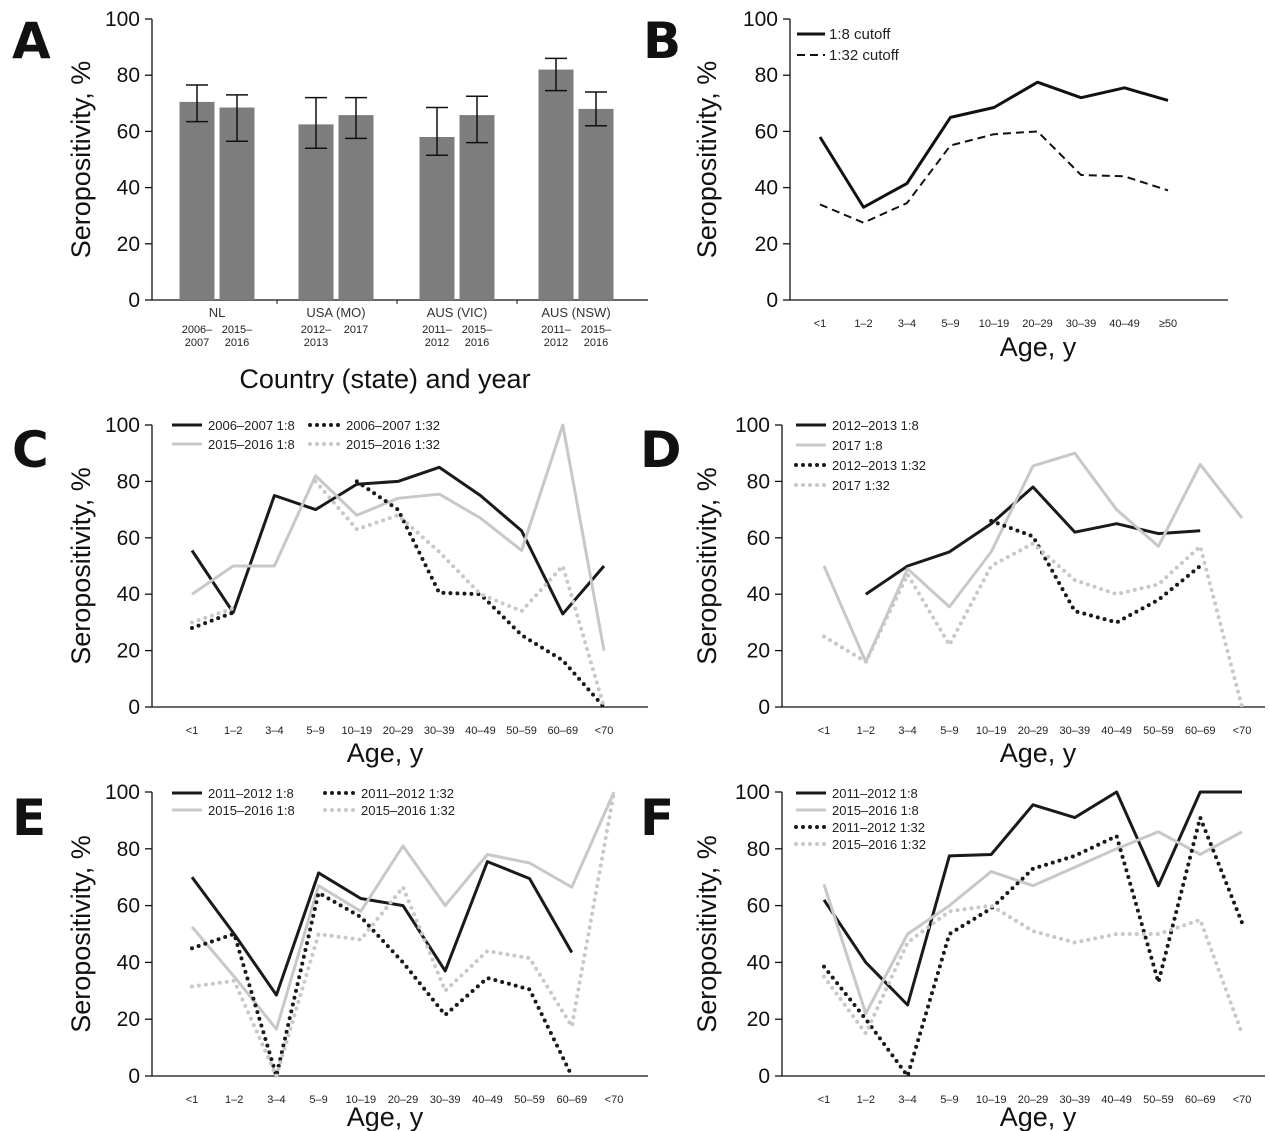 The height and width of the screenshot is (1131, 1270). Describe the element at coordinates (457, 312) in the screenshot. I see `category-label: AUS (VIC)` at that location.